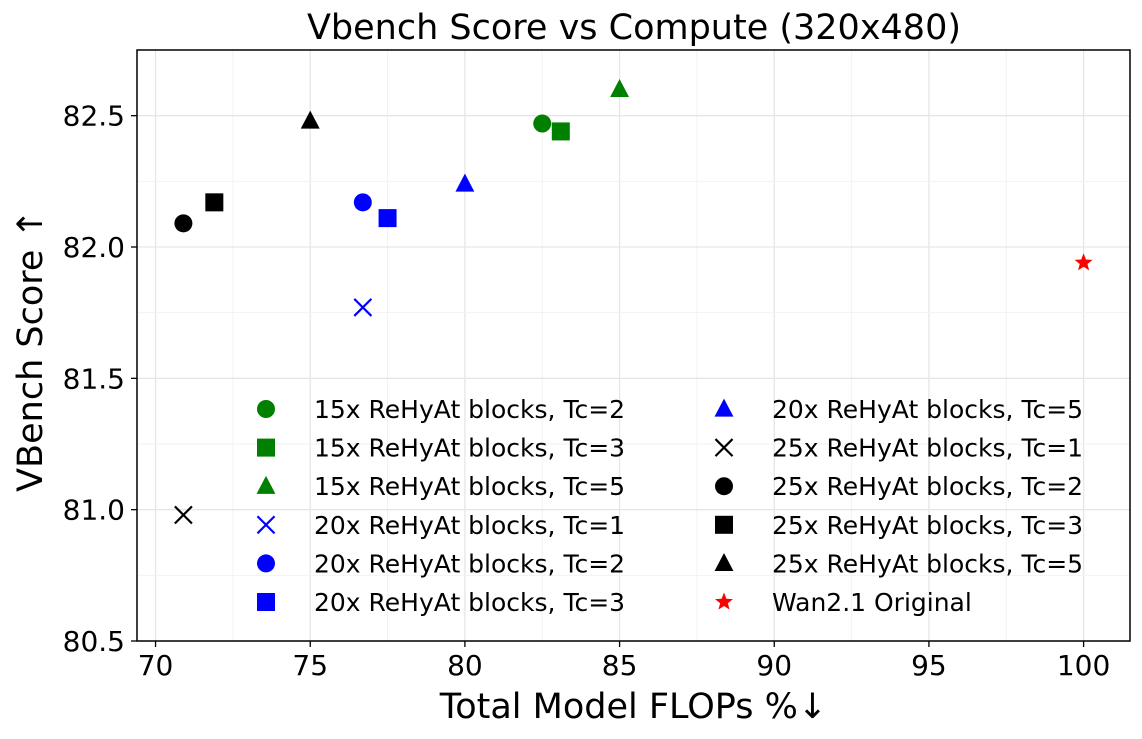  I want to click on legend-entry-label: 20x ReHyAt blocks, Tc=5, so click(927, 409).